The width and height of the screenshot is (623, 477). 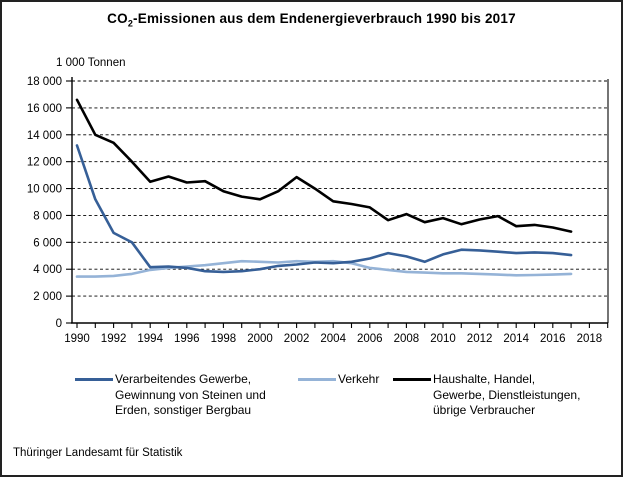 I want to click on y-tick-label: 6 000, so click(x=47, y=243).